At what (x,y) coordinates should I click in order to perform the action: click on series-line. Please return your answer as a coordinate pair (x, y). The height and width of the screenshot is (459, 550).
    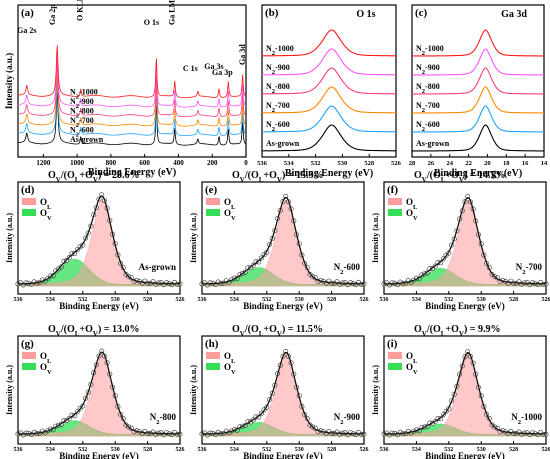
    Looking at the image, I should click on (132, 91).